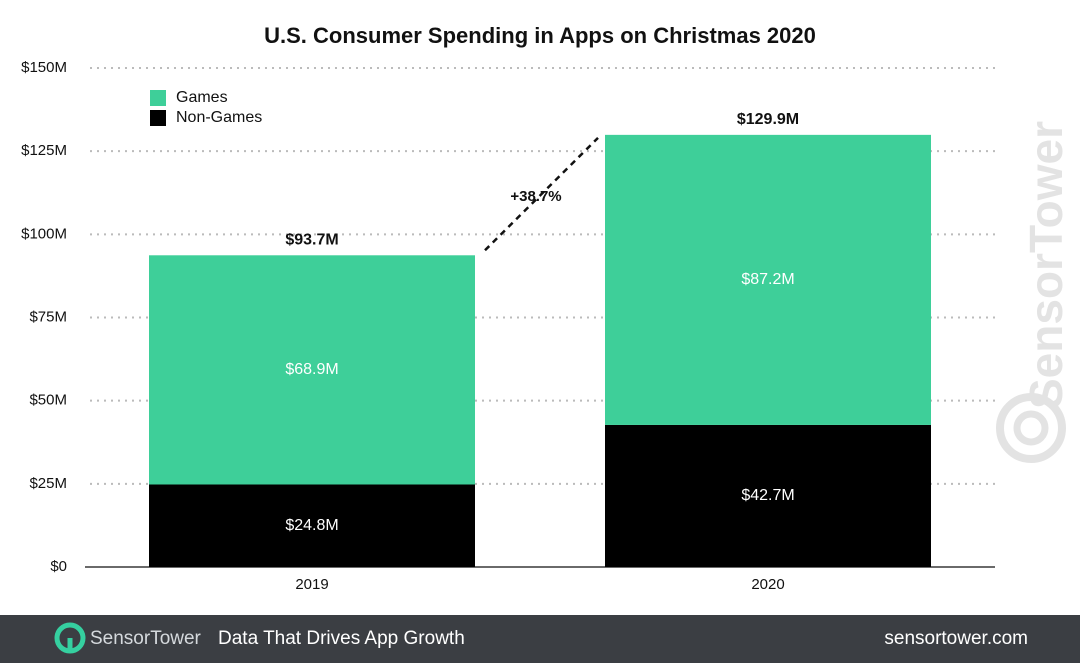 The image size is (1080, 663). I want to click on value-label: $87.2M, so click(767, 279).